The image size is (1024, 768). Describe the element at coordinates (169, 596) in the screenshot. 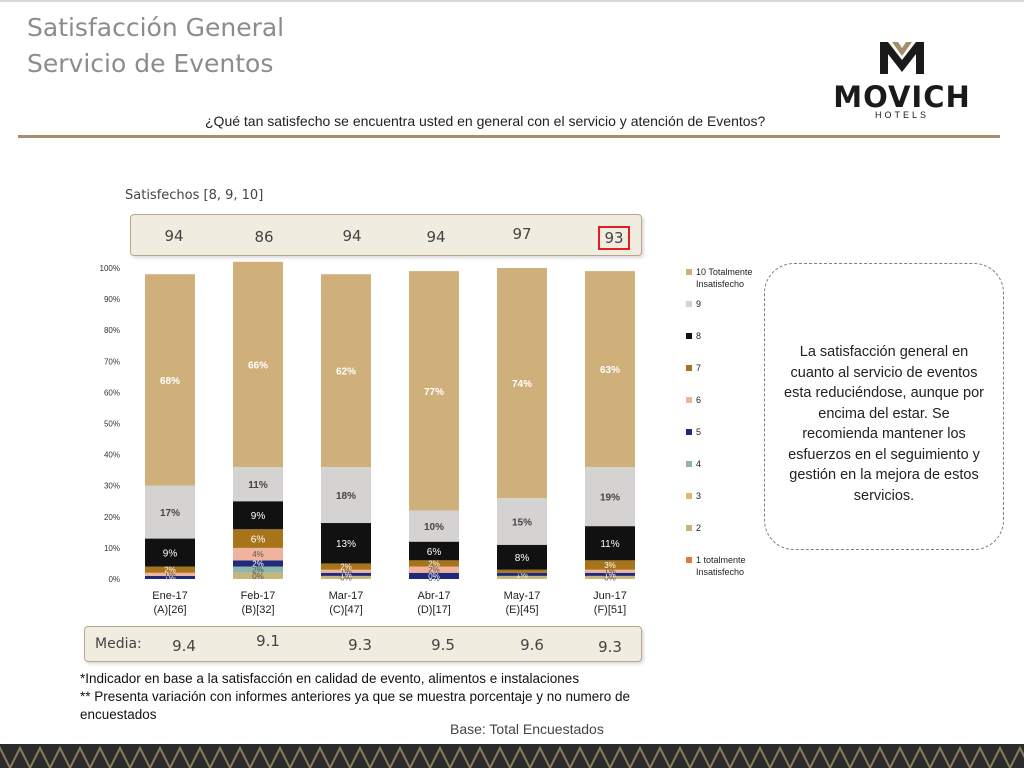

I see `x-tick-label: Ene-17` at that location.